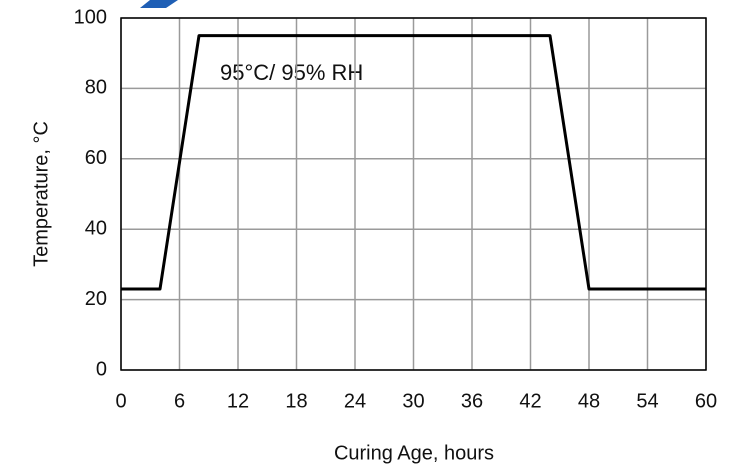 The height and width of the screenshot is (470, 739). I want to click on x-tick-label: 18, so click(296, 401).